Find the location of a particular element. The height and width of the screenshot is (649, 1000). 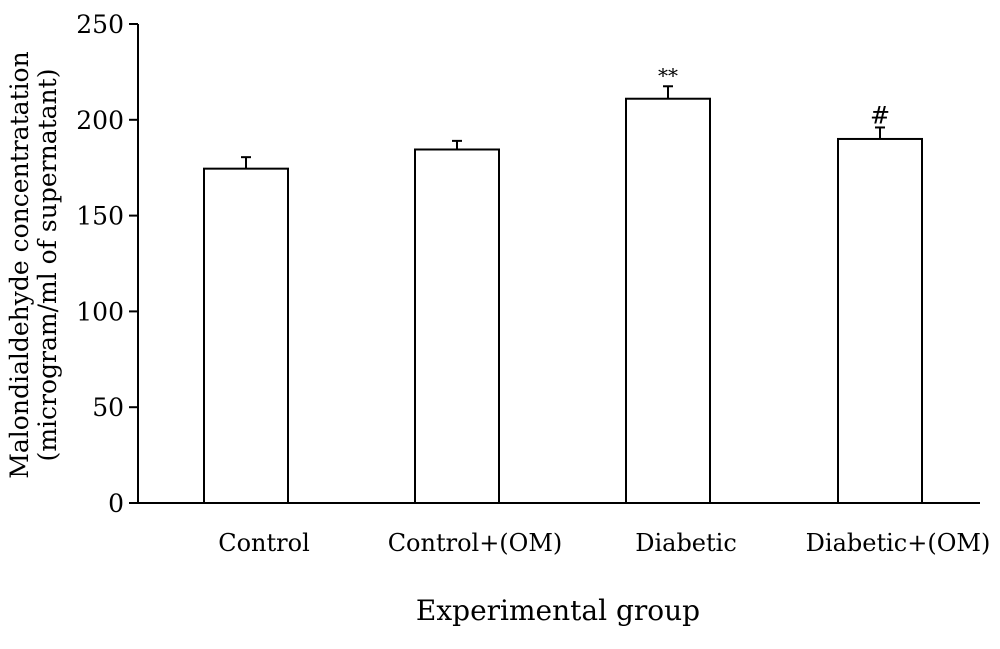

y-tick-label: 0 is located at coordinates (116, 503).